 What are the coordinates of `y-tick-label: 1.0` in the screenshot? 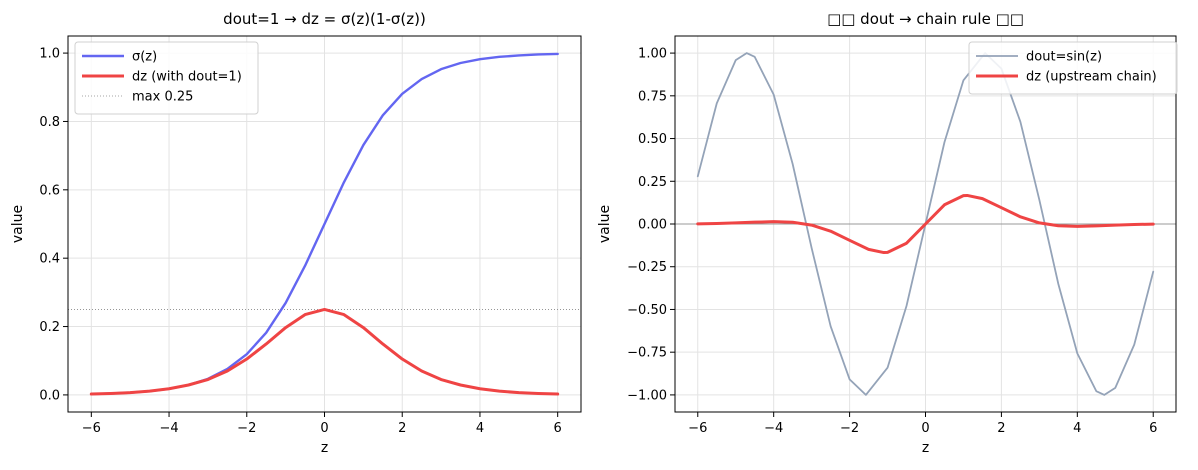 It's located at (49, 54).